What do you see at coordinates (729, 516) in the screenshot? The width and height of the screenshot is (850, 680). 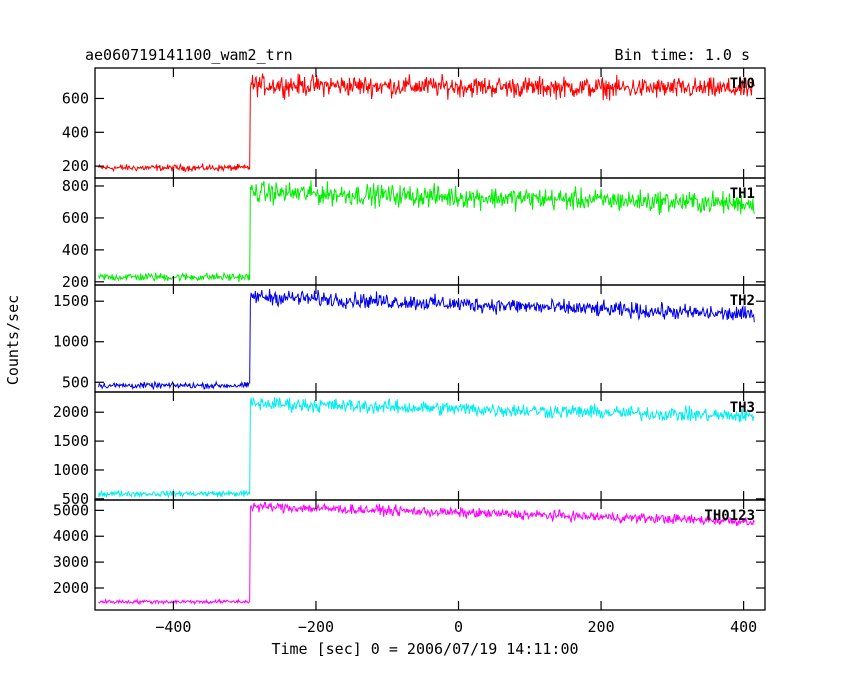 I see `series-label-th0123: TH0123` at bounding box center [729, 516].